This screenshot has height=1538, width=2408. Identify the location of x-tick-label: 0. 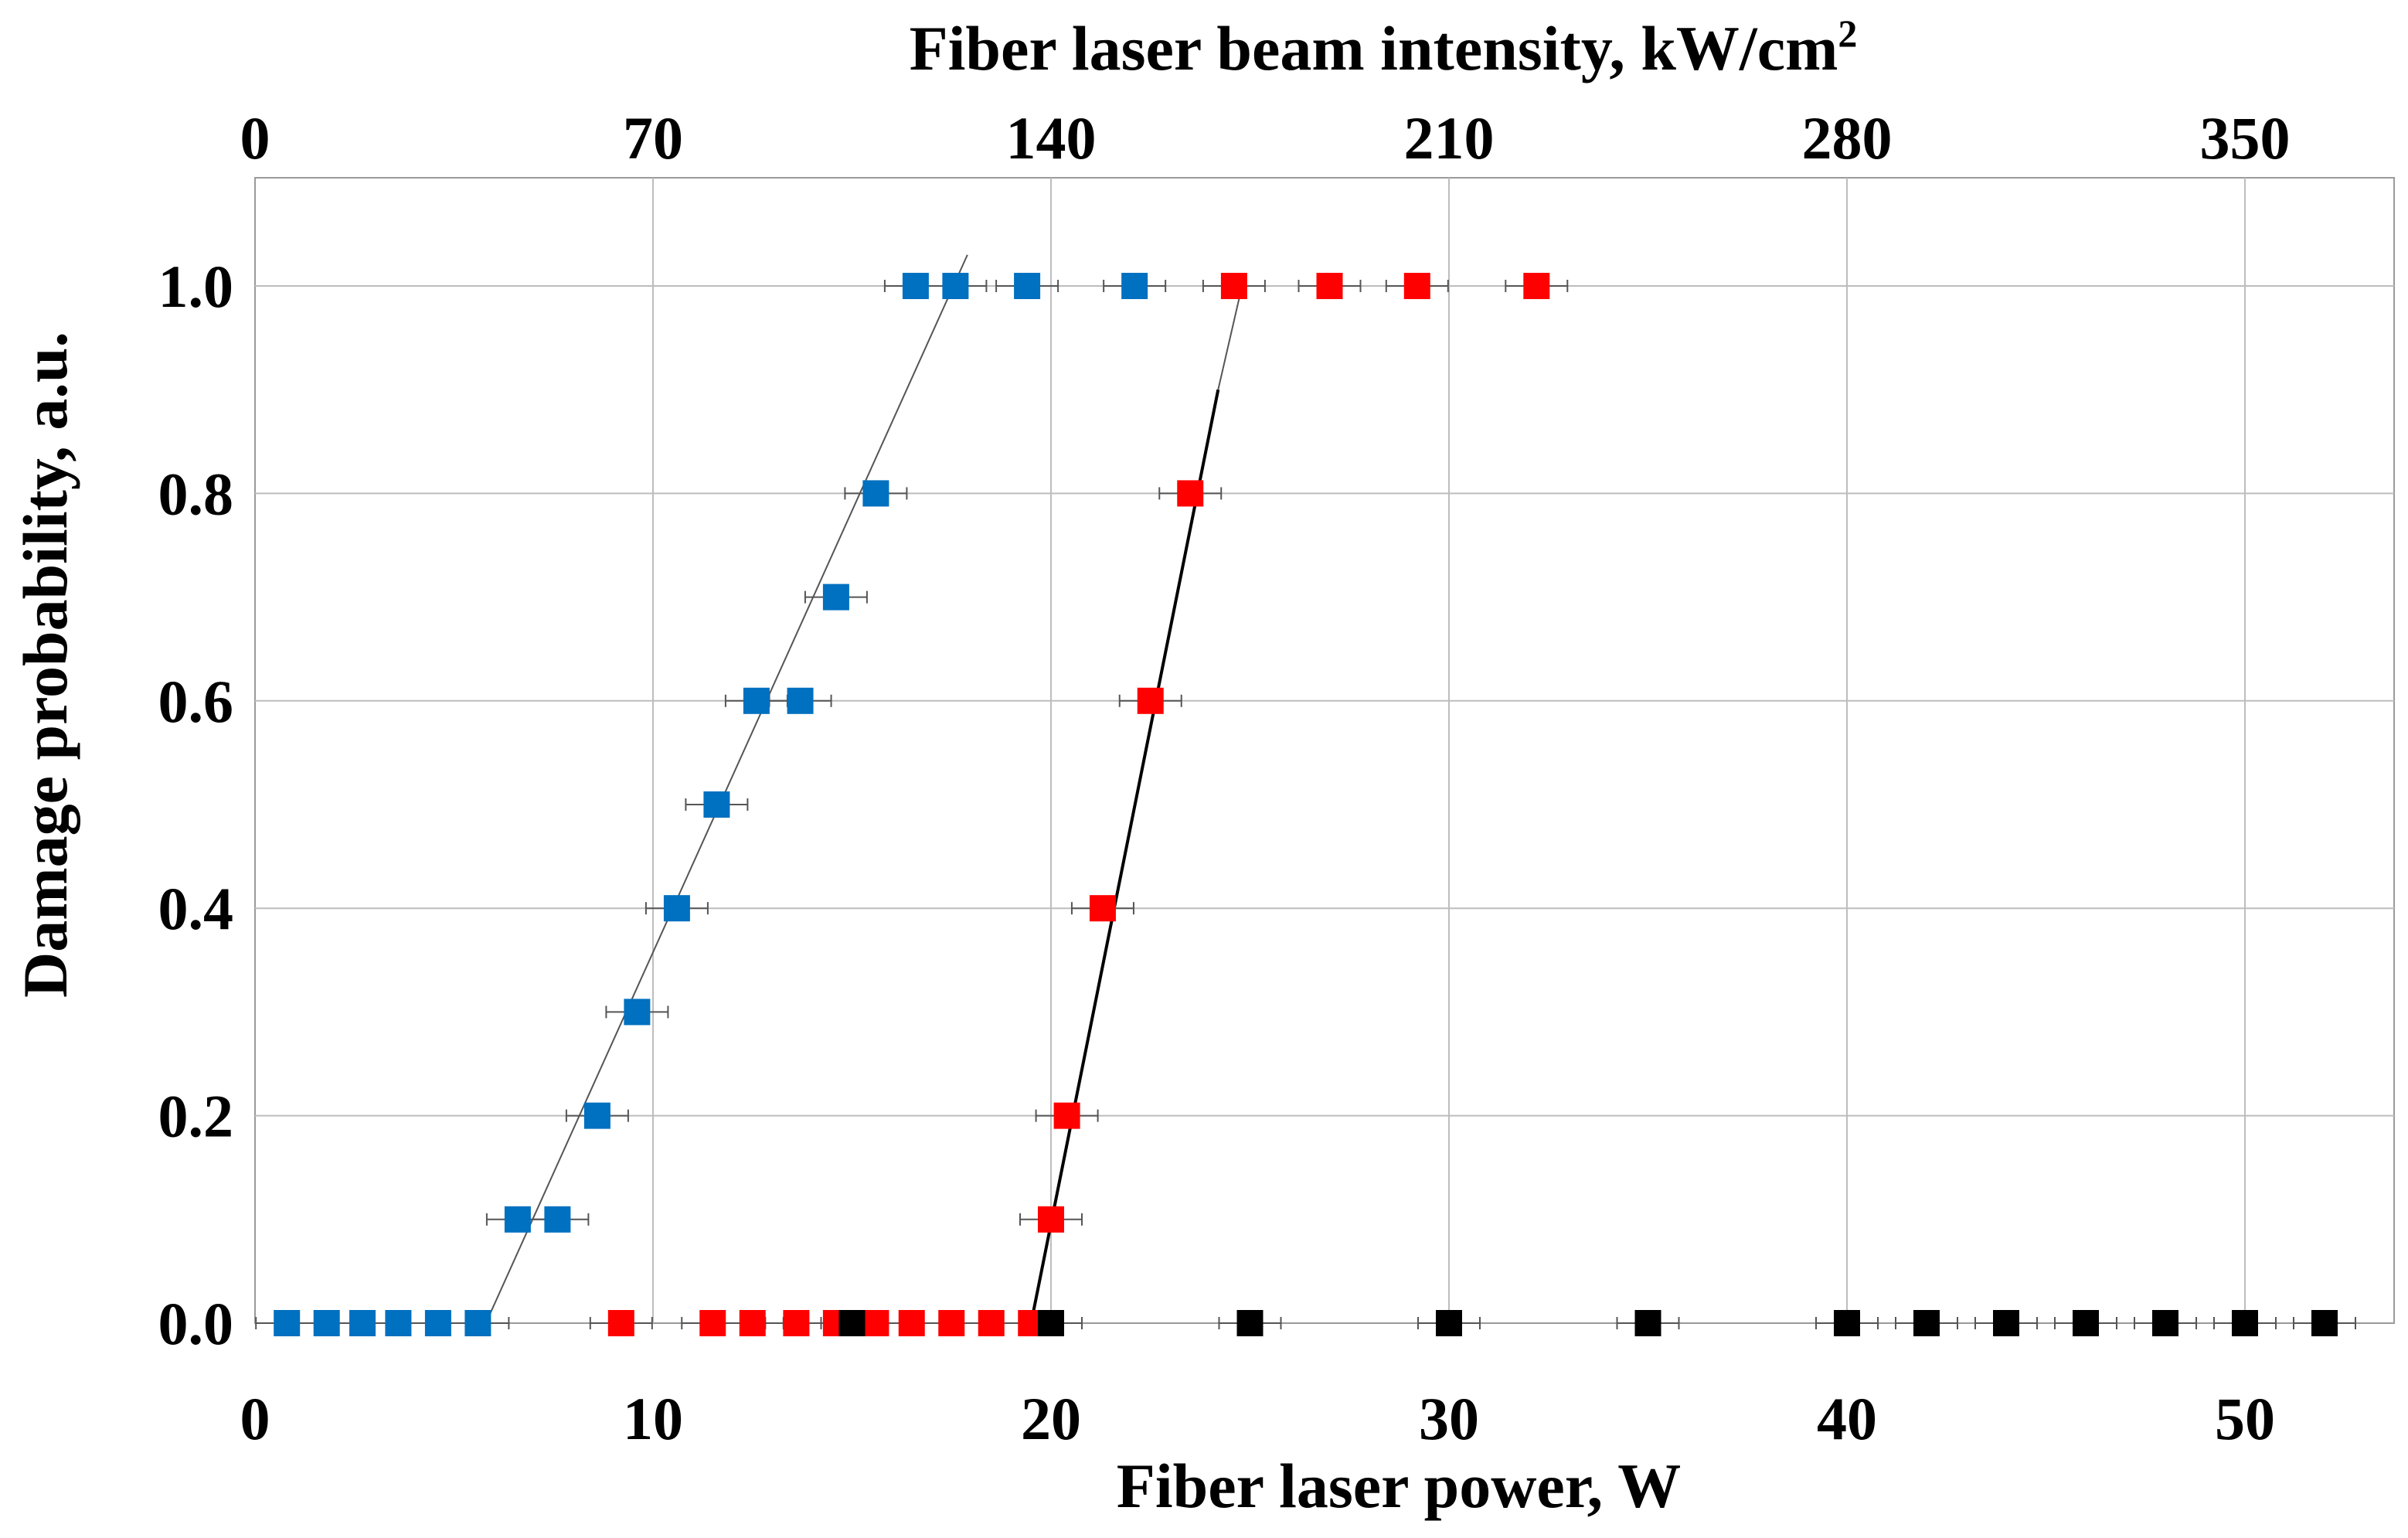
(255, 1418).